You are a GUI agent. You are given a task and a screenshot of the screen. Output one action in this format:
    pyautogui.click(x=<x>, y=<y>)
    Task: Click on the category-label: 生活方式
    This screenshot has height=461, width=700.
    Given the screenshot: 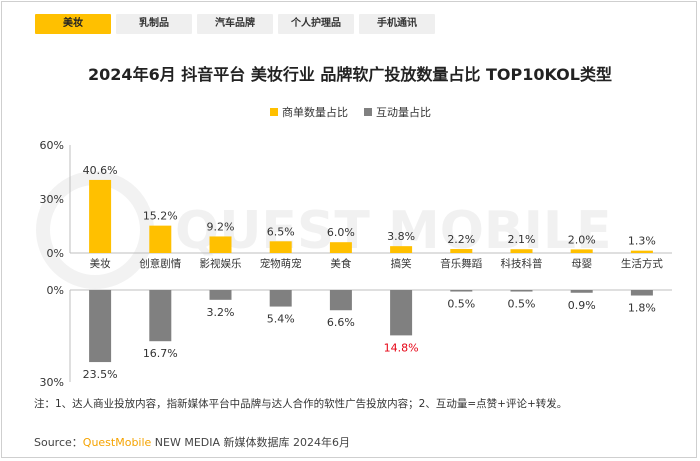 What is the action you would take?
    pyautogui.click(x=642, y=263)
    